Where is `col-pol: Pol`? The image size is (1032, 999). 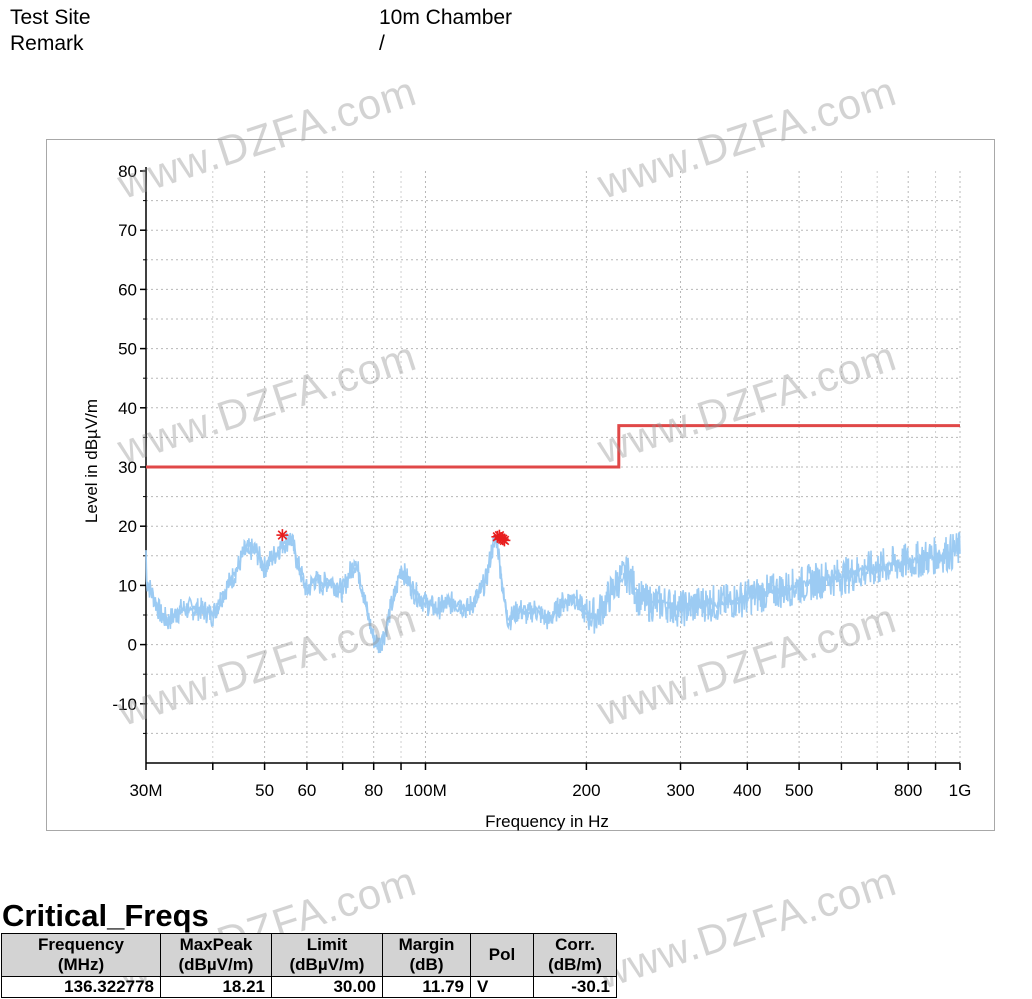
col-pol: Pol is located at coordinates (502, 955).